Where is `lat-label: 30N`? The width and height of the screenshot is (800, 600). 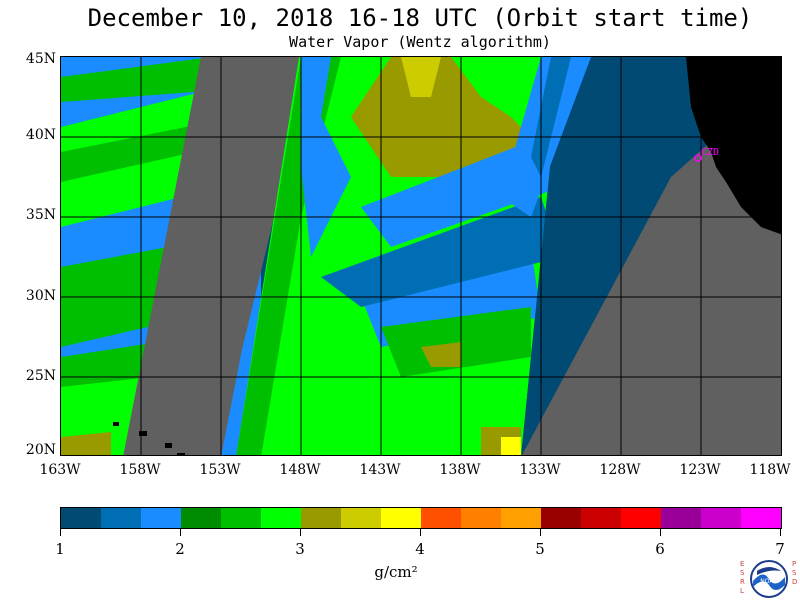
lat-label: 30N is located at coordinates (40, 296).